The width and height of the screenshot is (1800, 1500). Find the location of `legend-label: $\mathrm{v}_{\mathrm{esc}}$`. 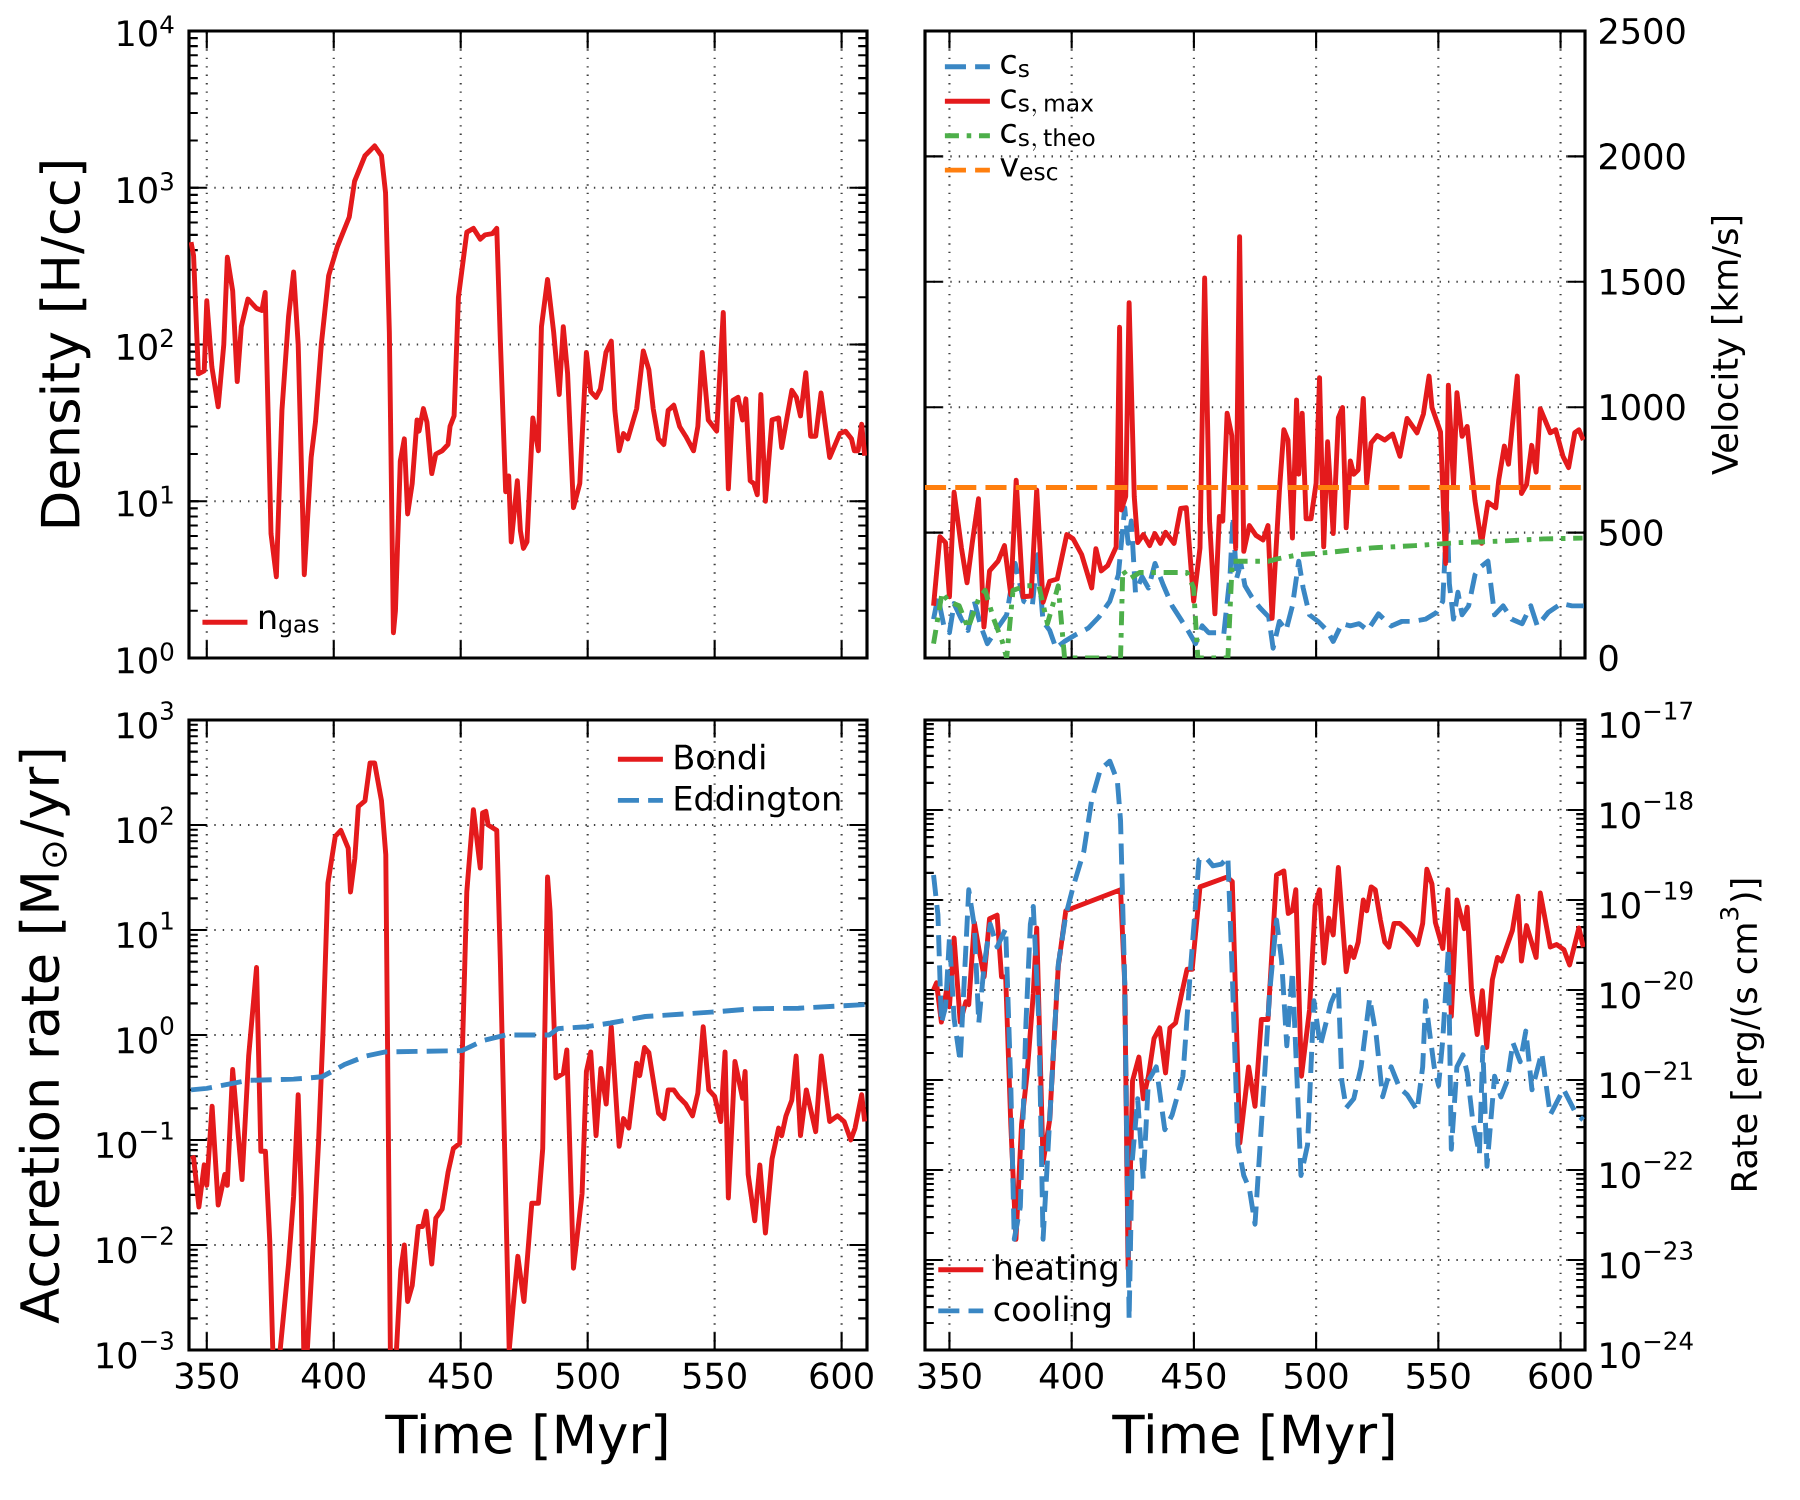

legend-label: $\mathrm{v}_{\mathrm{esc}}$ is located at coordinates (1029, 169).